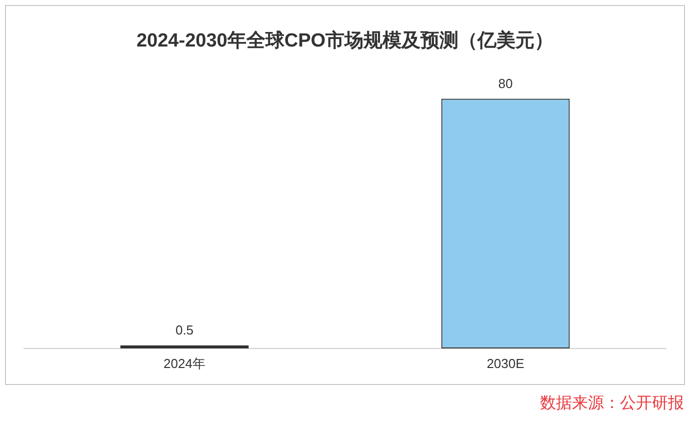 This screenshot has width=692, height=426. I want to click on source-note: 数据来源：公开研报, so click(612, 404).